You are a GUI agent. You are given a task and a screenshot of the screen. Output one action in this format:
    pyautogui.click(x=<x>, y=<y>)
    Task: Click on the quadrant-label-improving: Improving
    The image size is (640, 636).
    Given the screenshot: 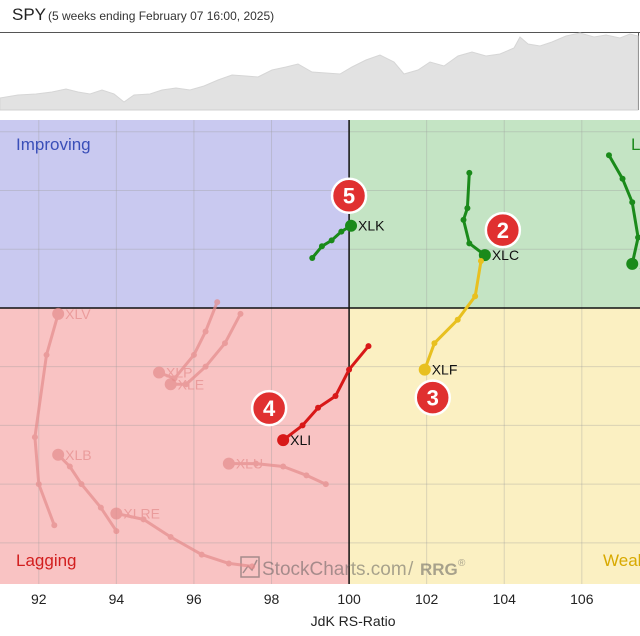 What is the action you would take?
    pyautogui.click(x=53, y=144)
    